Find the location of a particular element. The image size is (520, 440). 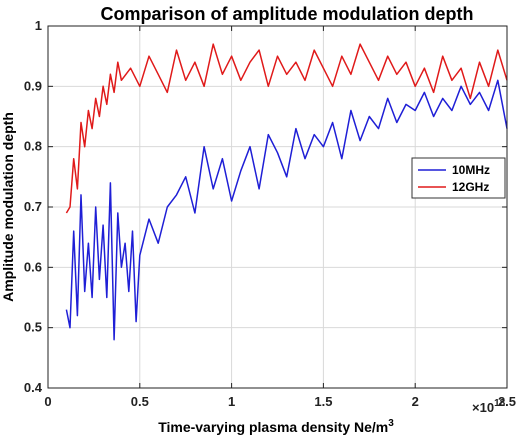

y-tick-label: 0.6 is located at coordinates (33, 266).